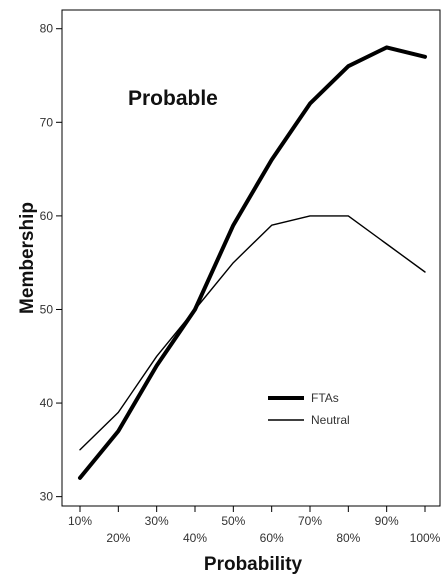 This screenshot has width=448, height=582. I want to click on y-axis: 30 40 50 60 70 80, so click(51, 263).